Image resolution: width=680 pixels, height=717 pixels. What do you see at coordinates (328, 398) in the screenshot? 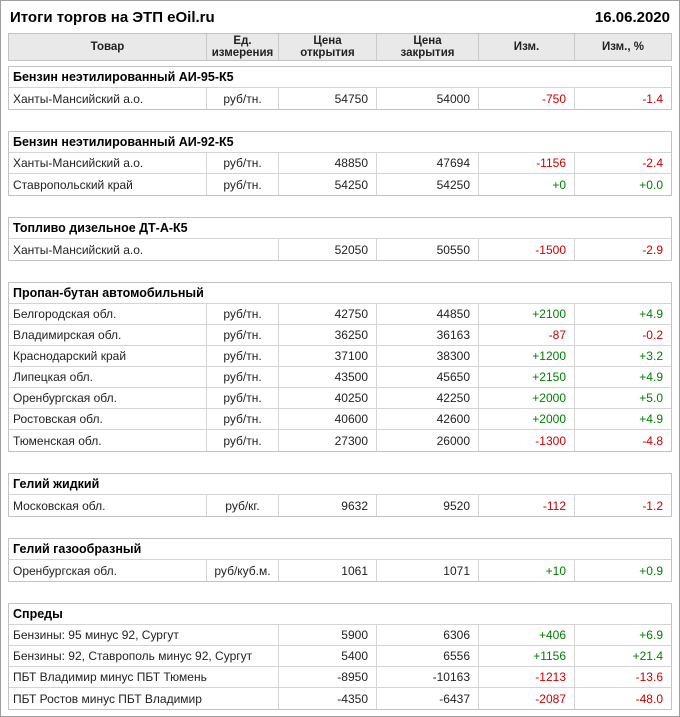
I see `cell-open-price: 40250` at bounding box center [328, 398].